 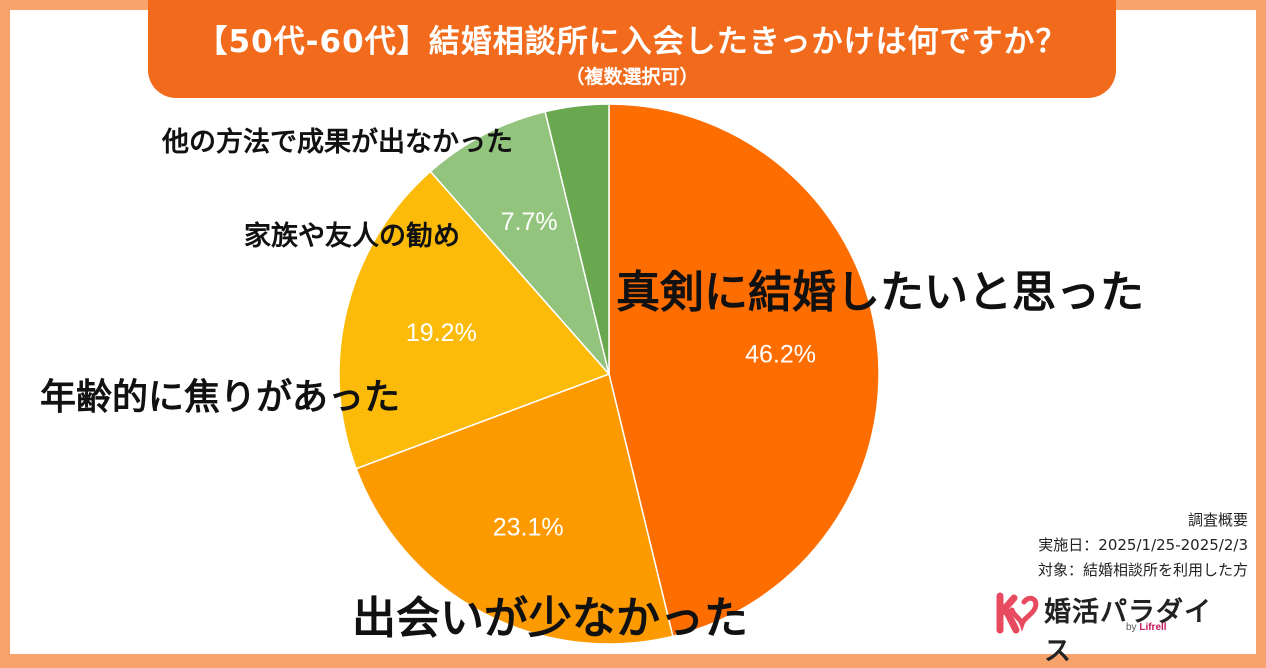 What do you see at coordinates (337, 142) in the screenshot?
I see `category-label-other-methods: 他の方法で成果が出なかった` at bounding box center [337, 142].